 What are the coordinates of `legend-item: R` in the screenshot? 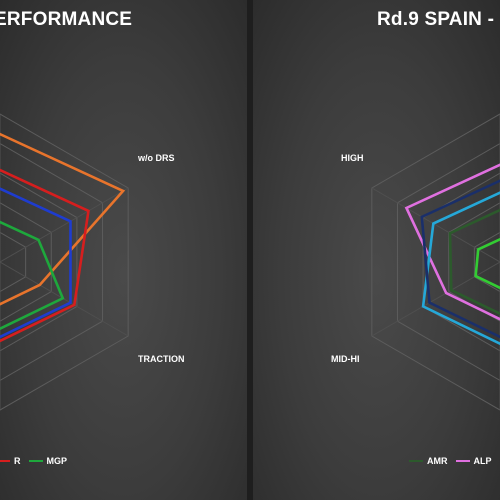 It's located at (10, 461).